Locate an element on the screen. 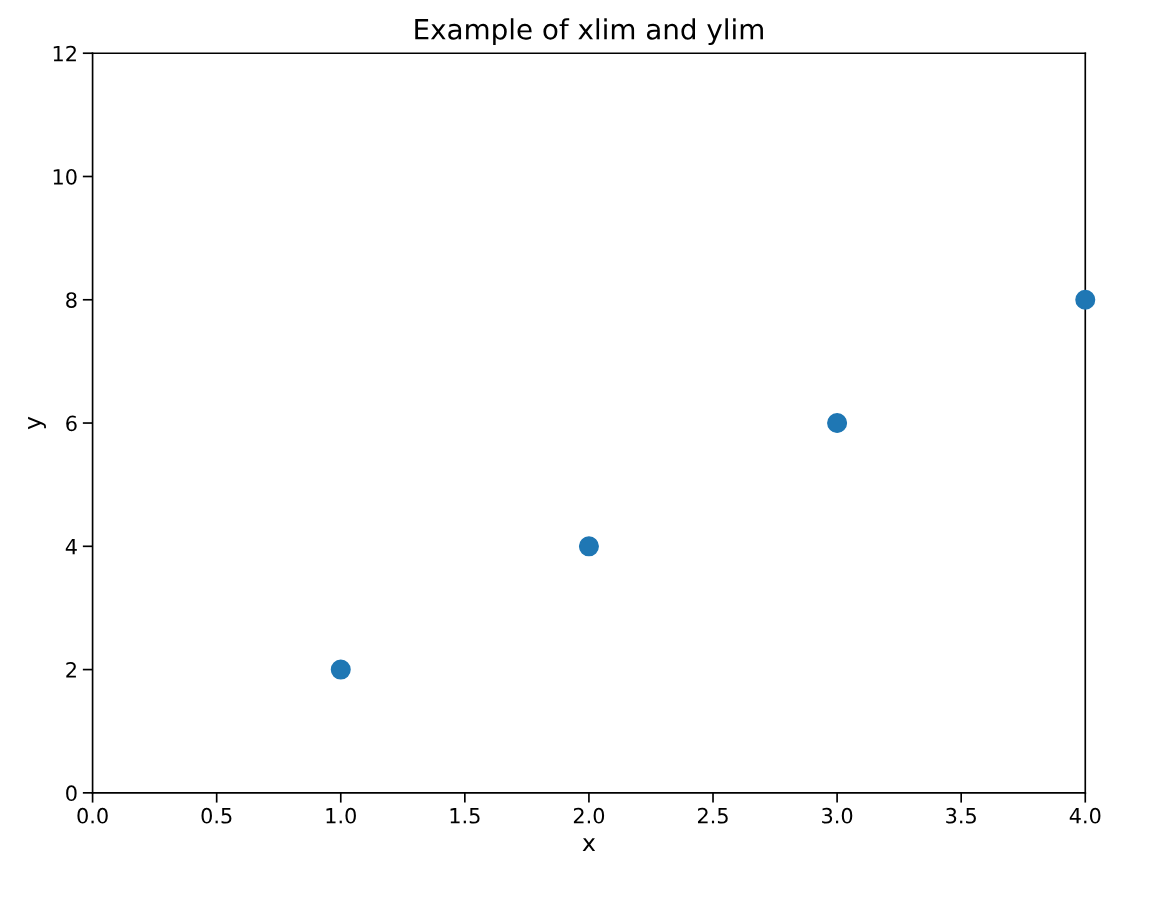 Image resolution: width=1172 pixels, height=902 pixels. x-tick-label: 2.5 is located at coordinates (712, 815).